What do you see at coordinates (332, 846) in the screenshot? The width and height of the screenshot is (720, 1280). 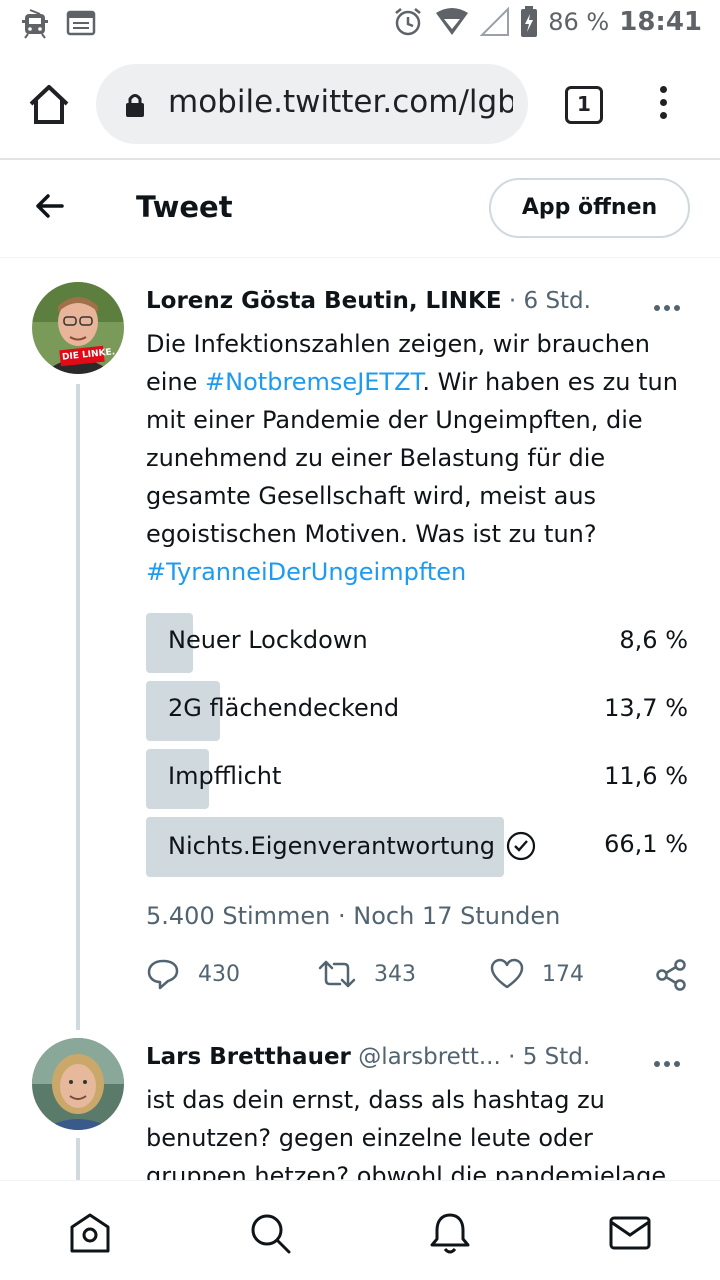 I see `poll-option-label: Nichts.Eigenverantwortung` at bounding box center [332, 846].